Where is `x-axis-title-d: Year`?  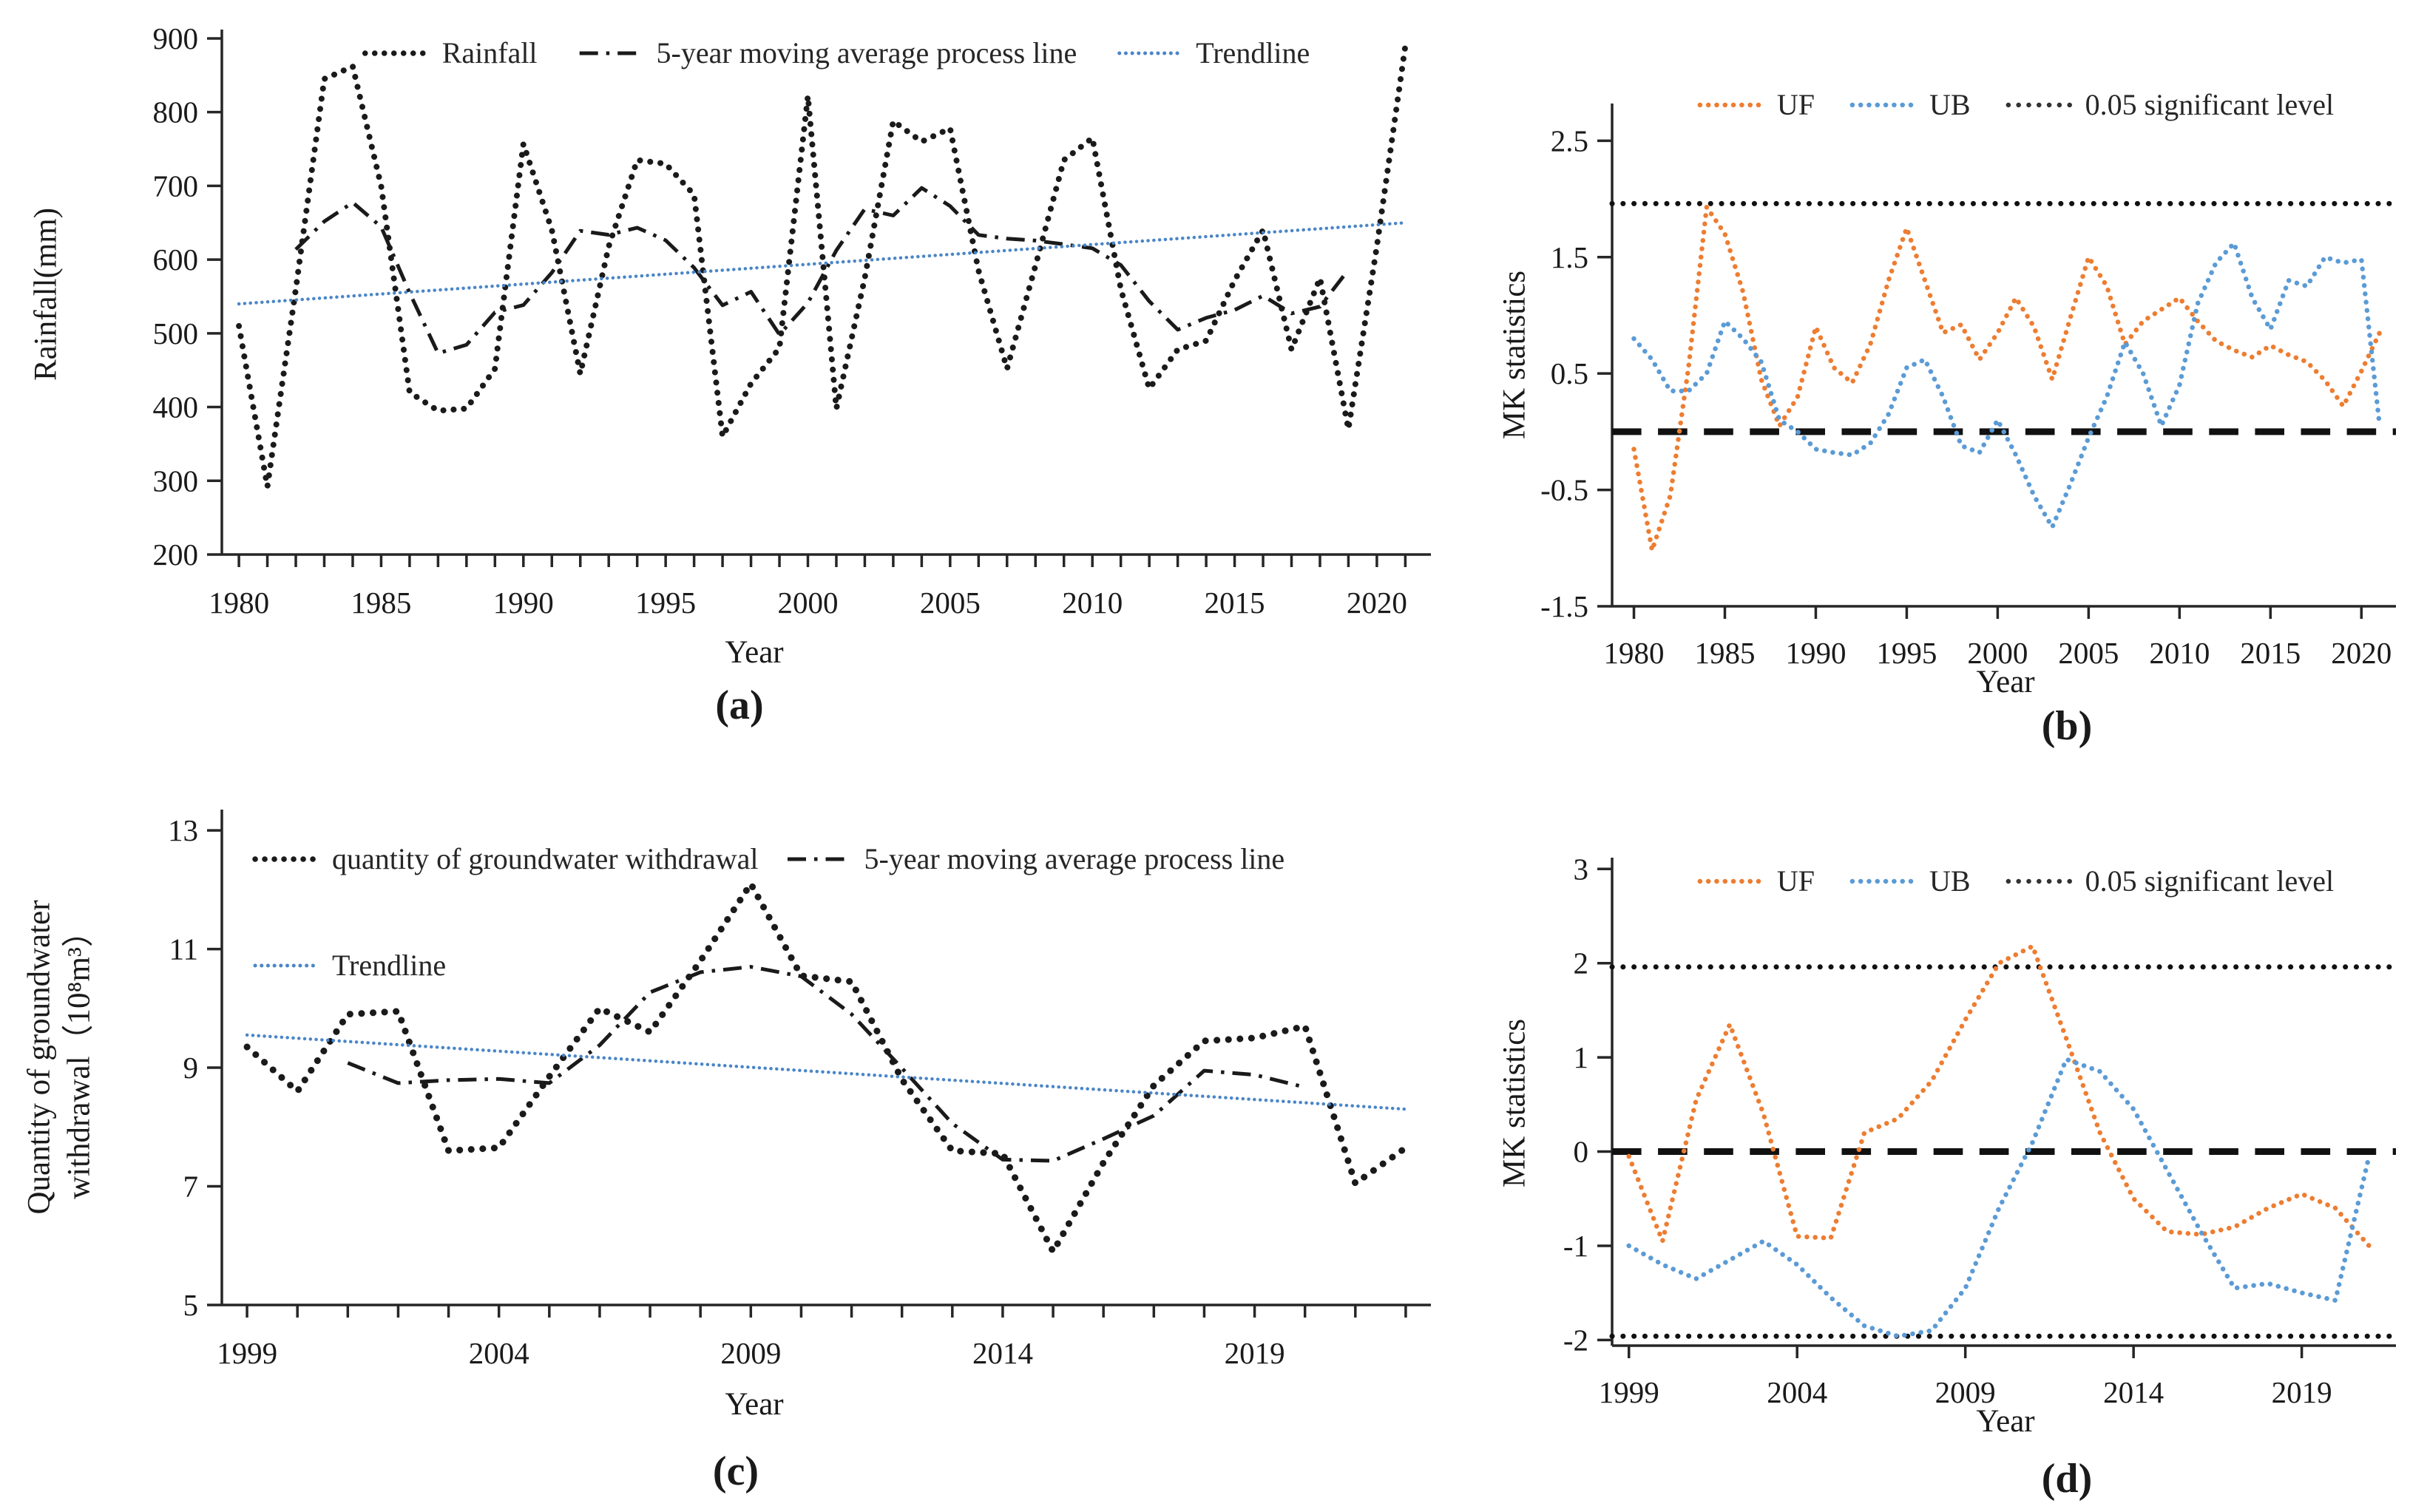
x-axis-title-d: Year is located at coordinates (2006, 1421).